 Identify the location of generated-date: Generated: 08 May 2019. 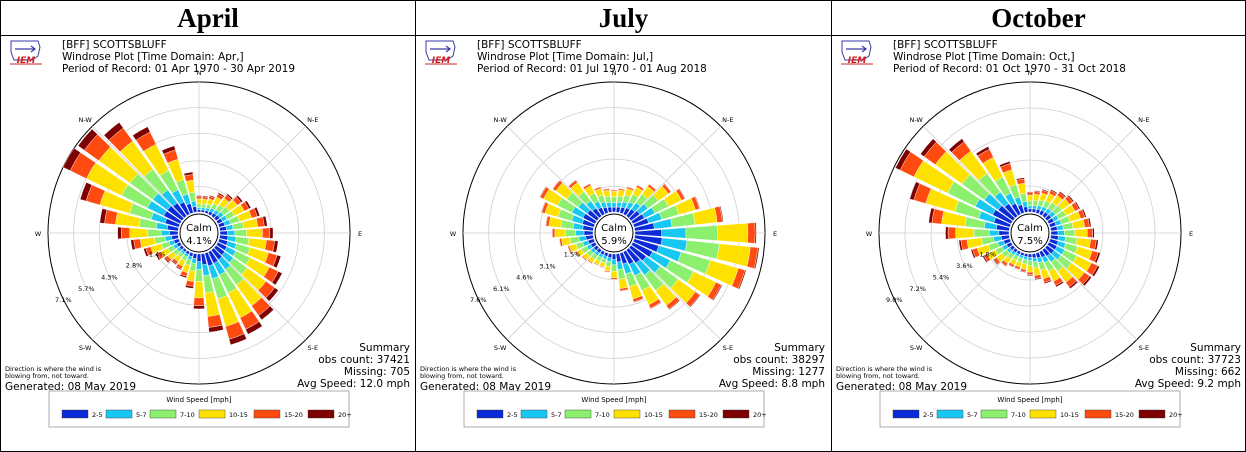
(901, 387).